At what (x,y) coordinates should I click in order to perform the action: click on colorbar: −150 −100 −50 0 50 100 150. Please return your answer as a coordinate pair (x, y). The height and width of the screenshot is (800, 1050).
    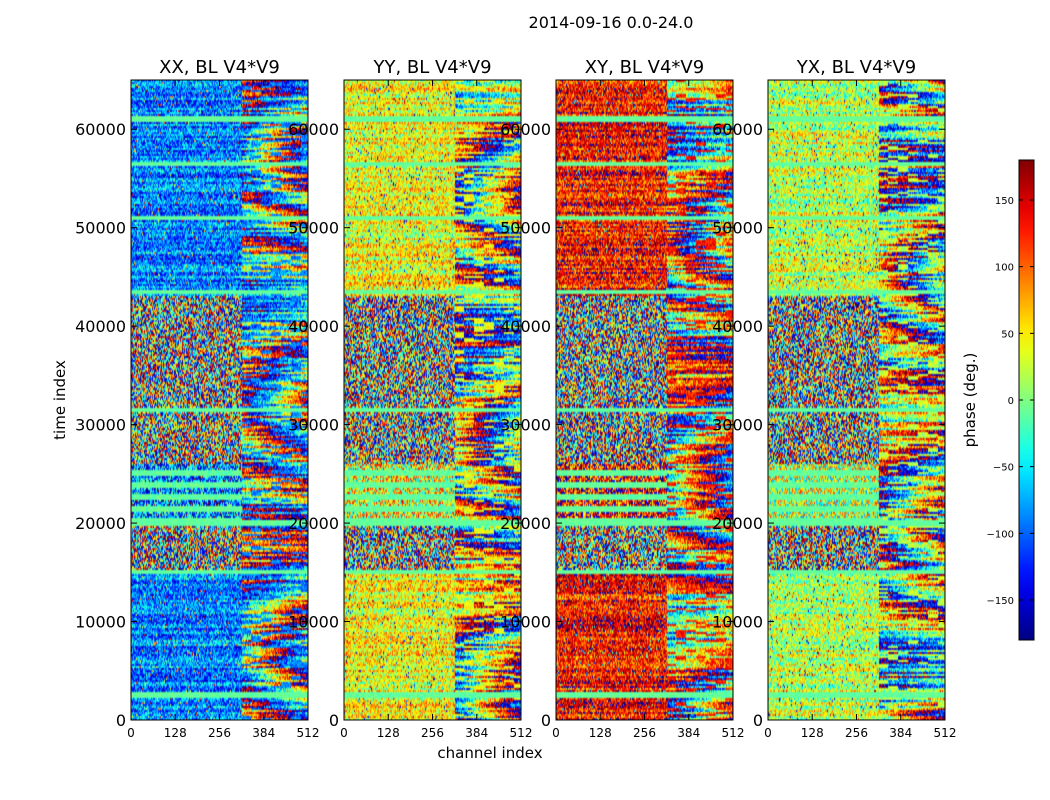
    Looking at the image, I should click on (1011, 400).